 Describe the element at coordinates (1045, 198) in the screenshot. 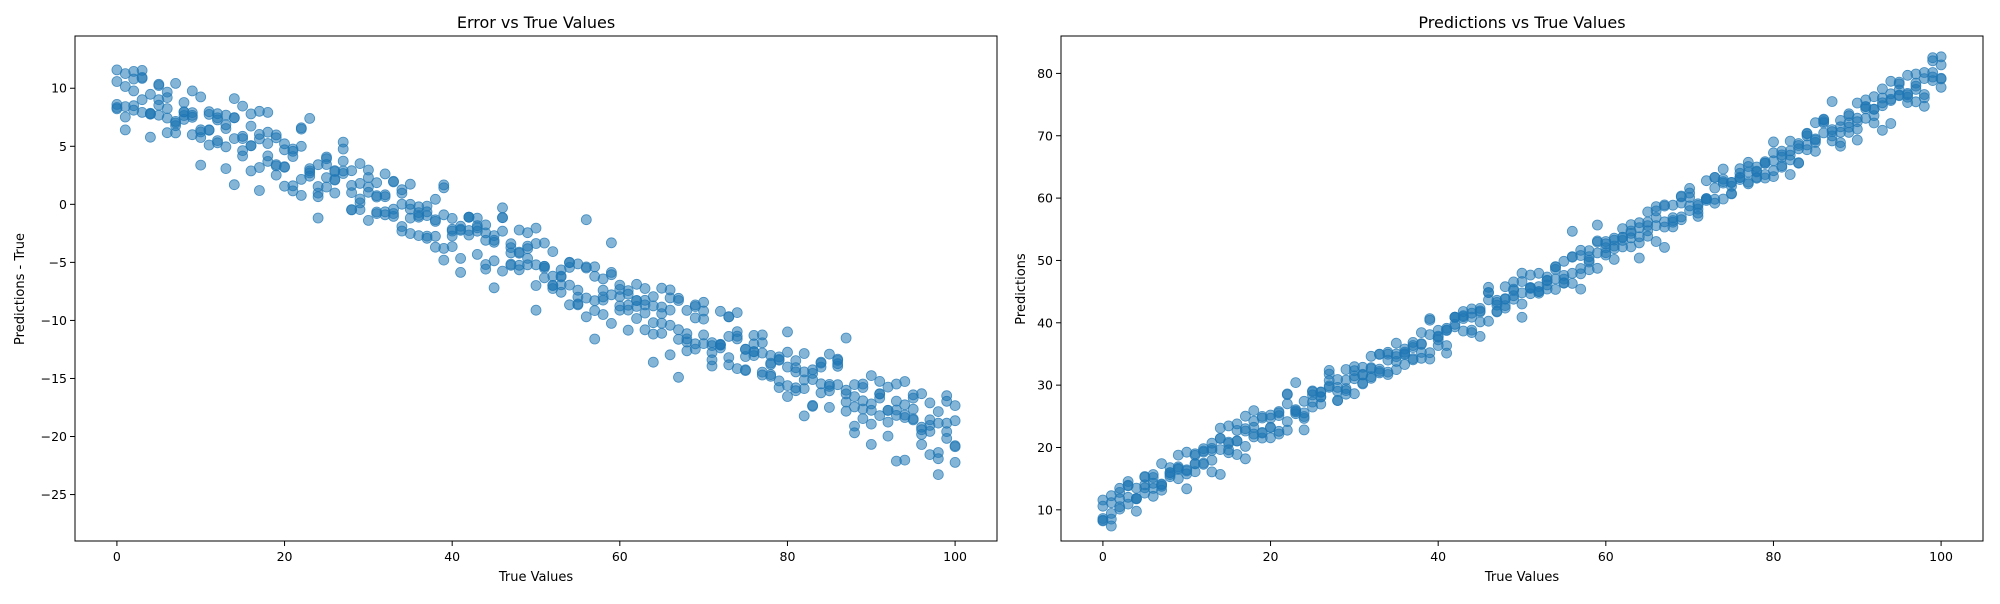

I see `y-tick-label: 60` at that location.